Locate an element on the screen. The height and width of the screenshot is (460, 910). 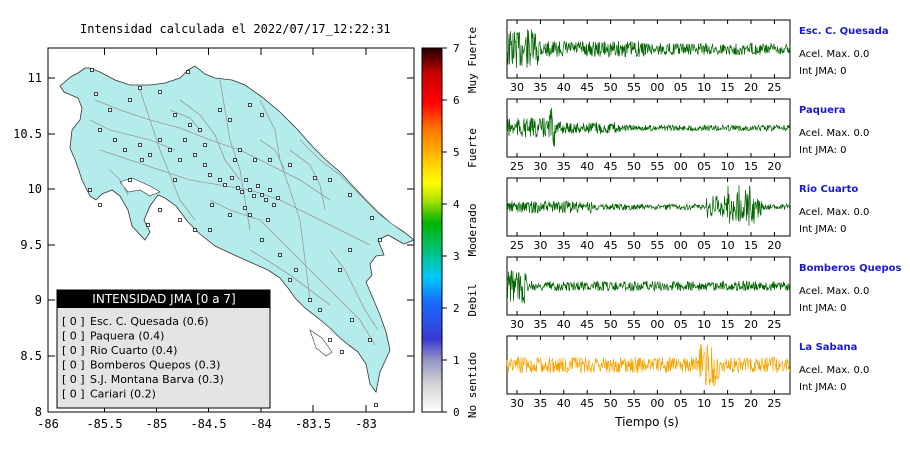
waveform-tick-label: 20 is located at coordinates (751, 87).